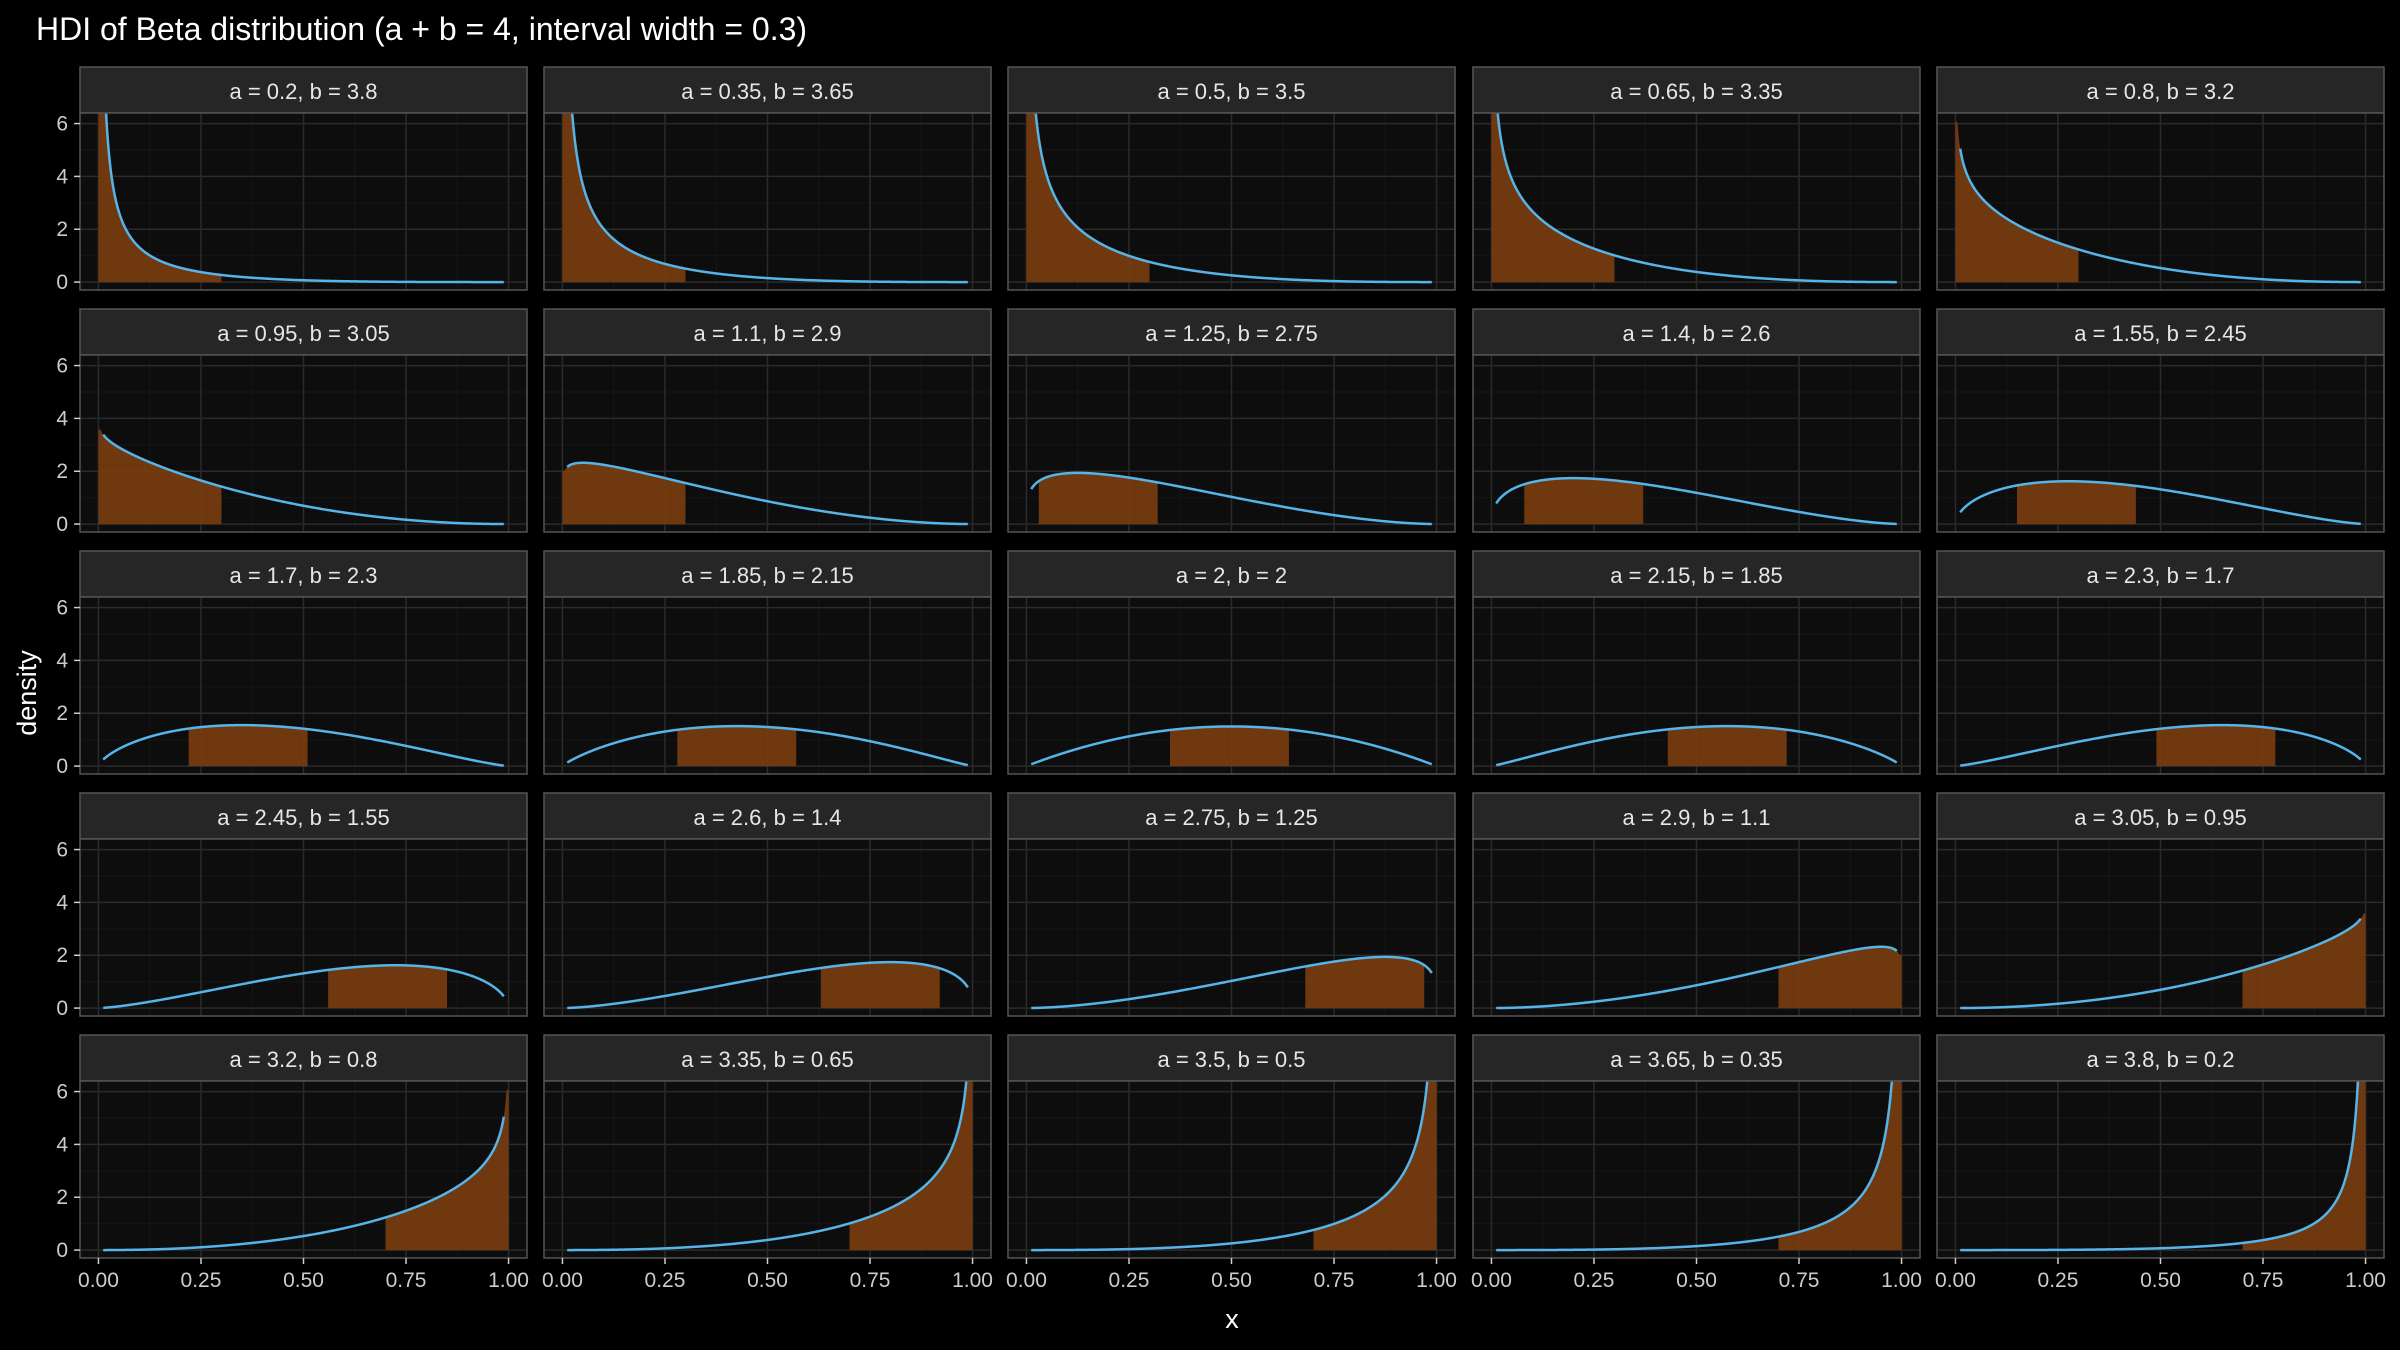  What do you see at coordinates (1696, 333) in the screenshot?
I see `facet-strip-label: a = 1.4, b = 2.6` at bounding box center [1696, 333].